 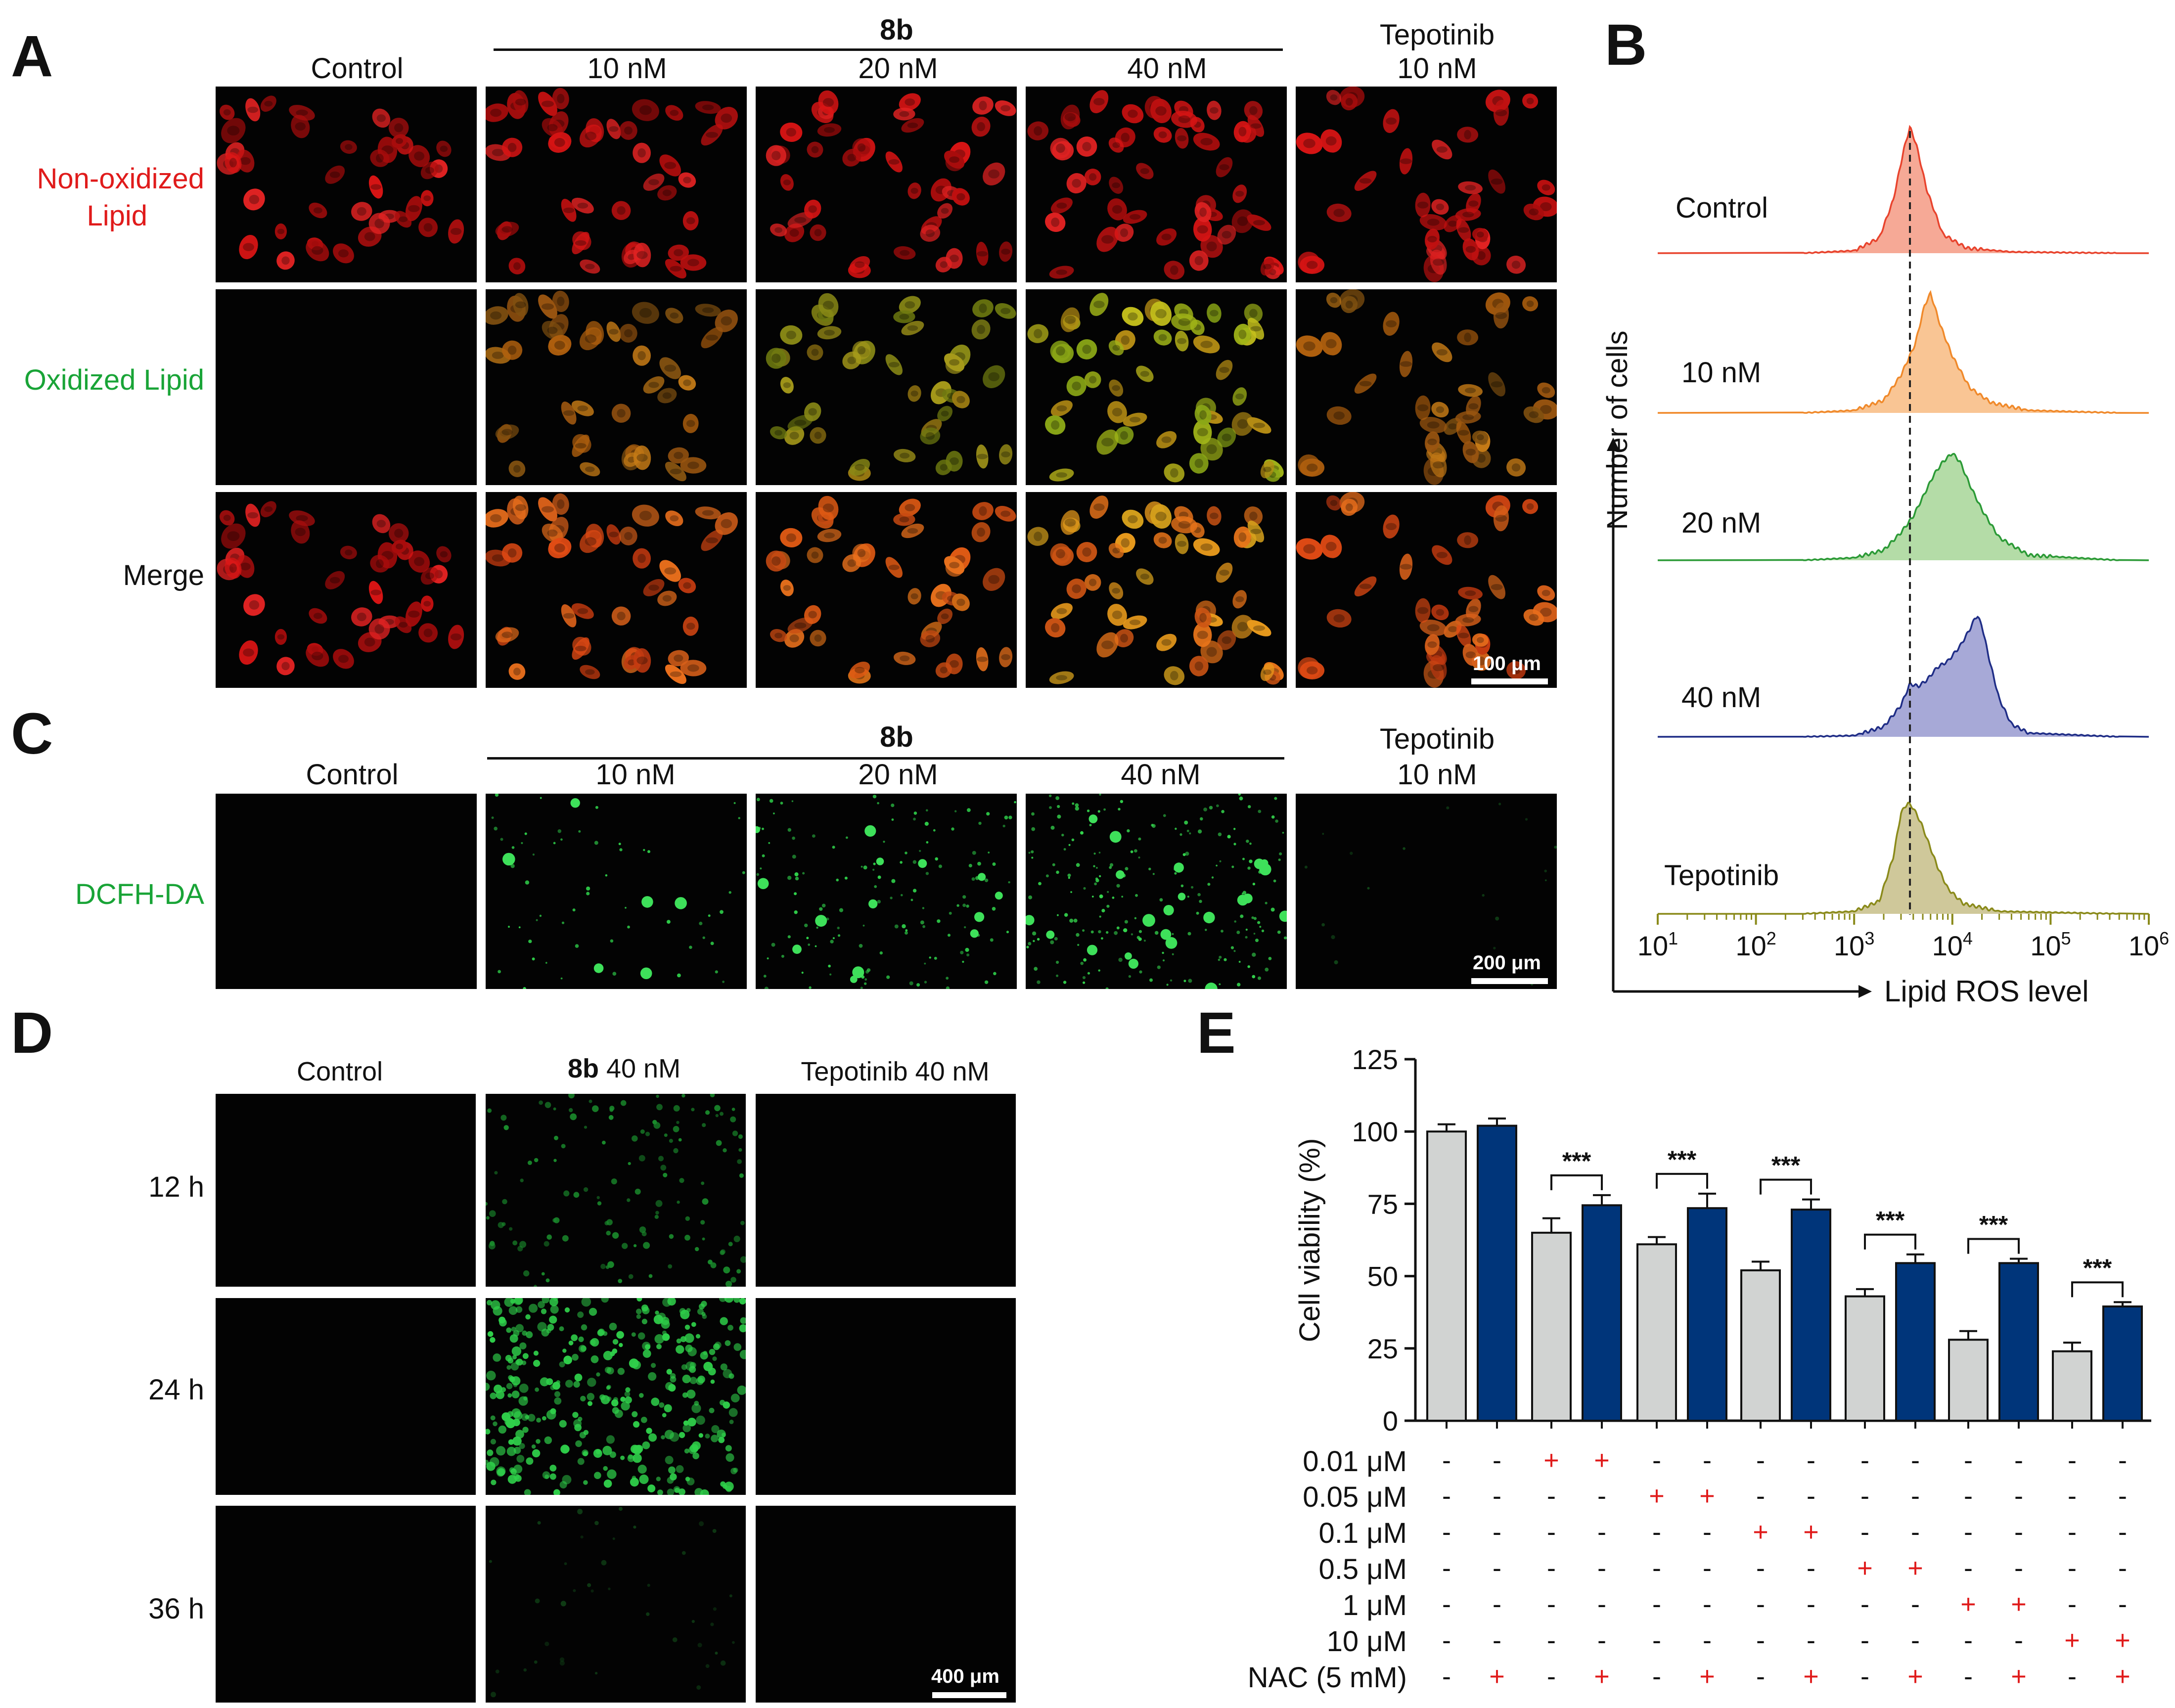 I want to click on micrograph-d-8b-12h, so click(x=616, y=1190).